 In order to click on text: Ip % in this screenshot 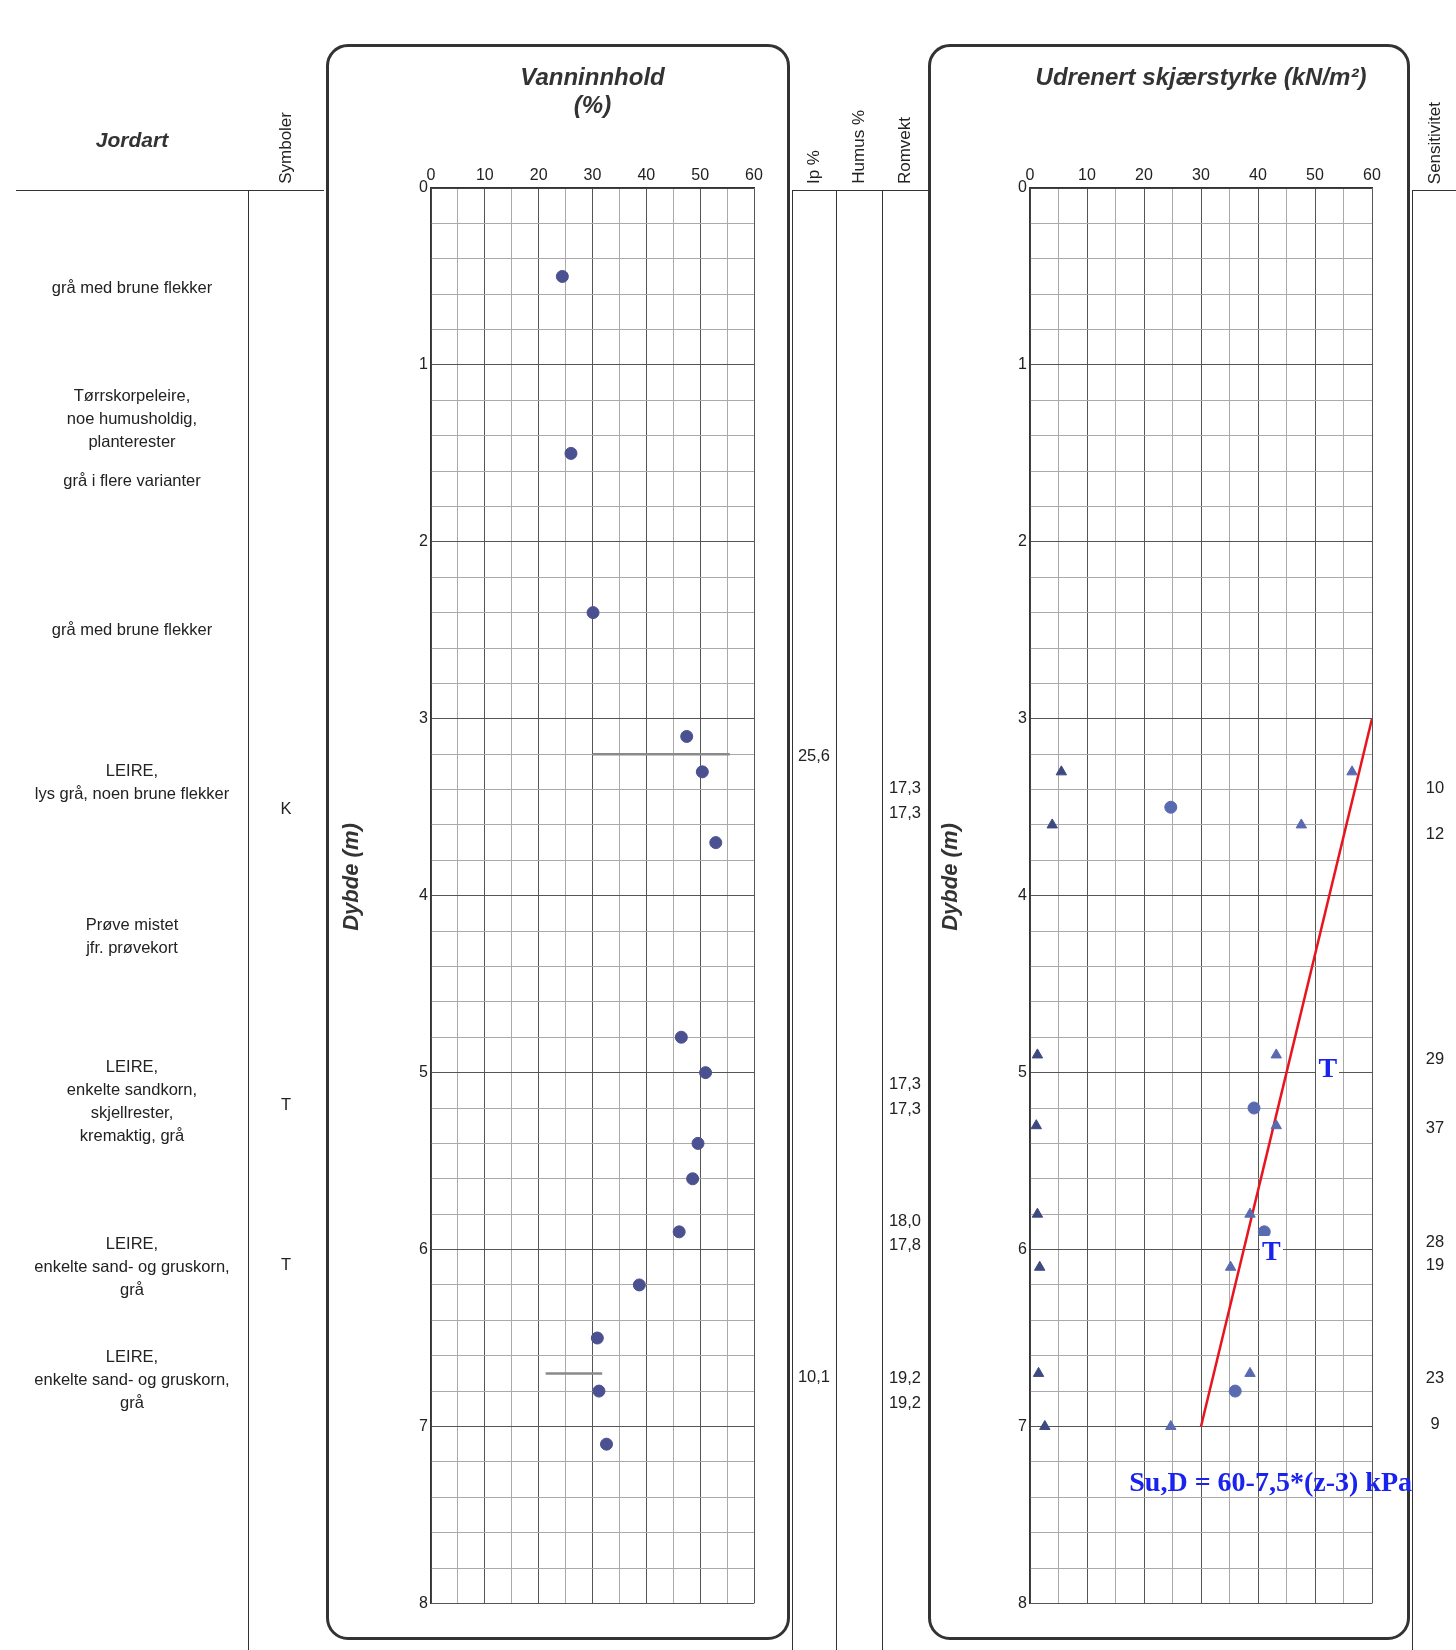, I will do `click(814, 166)`.